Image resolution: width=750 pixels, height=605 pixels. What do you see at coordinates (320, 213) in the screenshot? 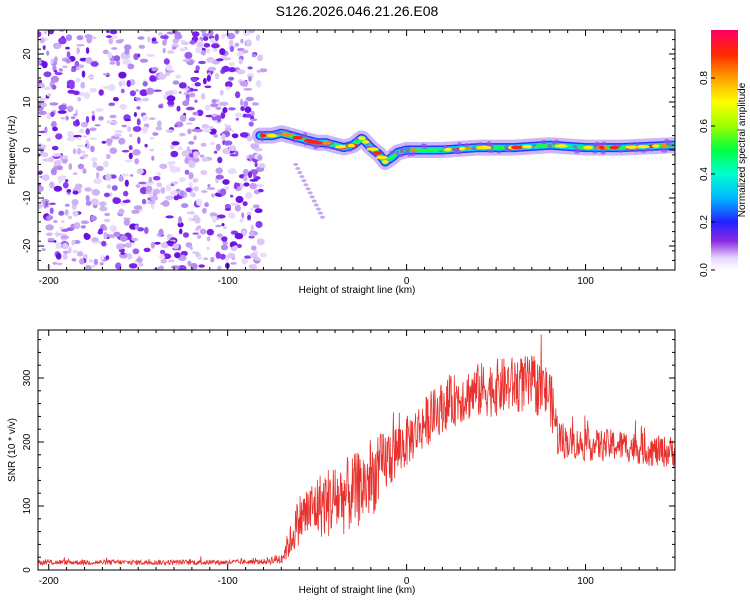
I see `spectrogram-spur-cell` at bounding box center [320, 213].